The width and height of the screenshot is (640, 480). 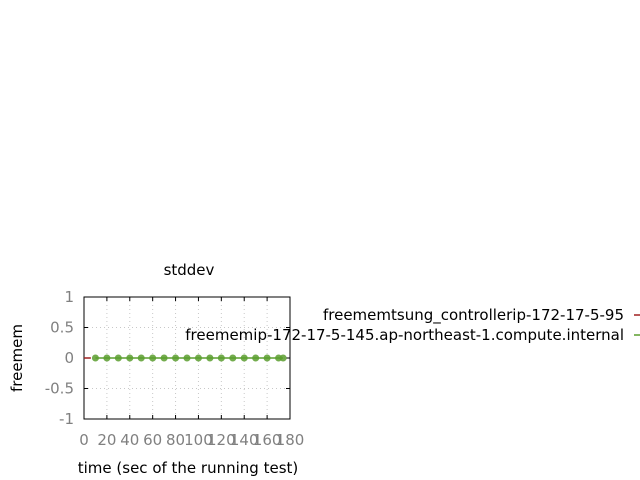 I want to click on x-tick-label: 180, so click(x=290, y=440).